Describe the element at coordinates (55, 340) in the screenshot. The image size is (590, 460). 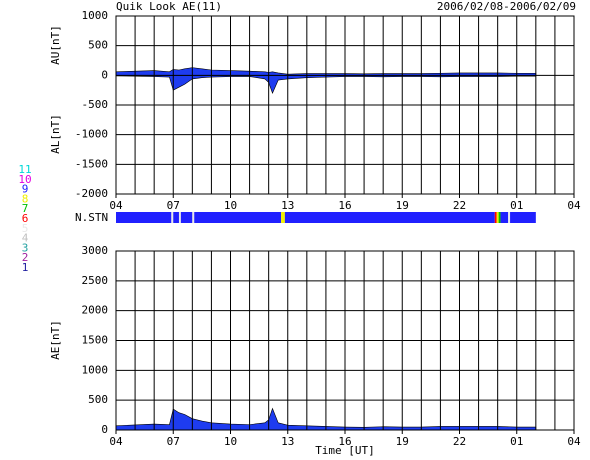
I see `y-axis-label: AE[nT]` at that location.